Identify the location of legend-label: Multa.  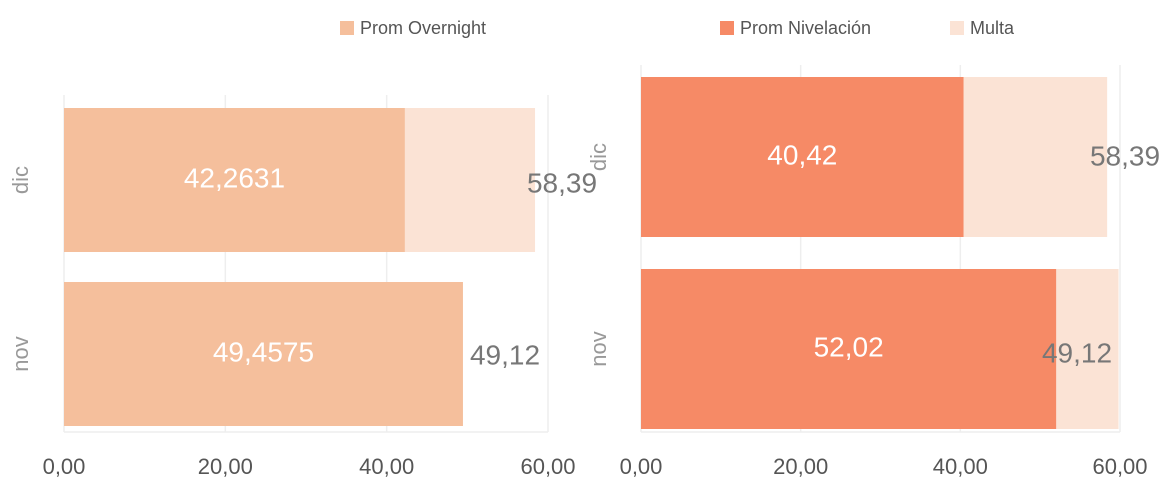
(992, 28).